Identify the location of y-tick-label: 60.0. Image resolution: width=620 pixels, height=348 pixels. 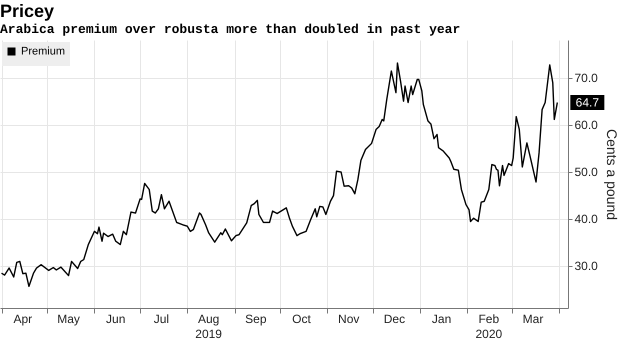
(586, 125).